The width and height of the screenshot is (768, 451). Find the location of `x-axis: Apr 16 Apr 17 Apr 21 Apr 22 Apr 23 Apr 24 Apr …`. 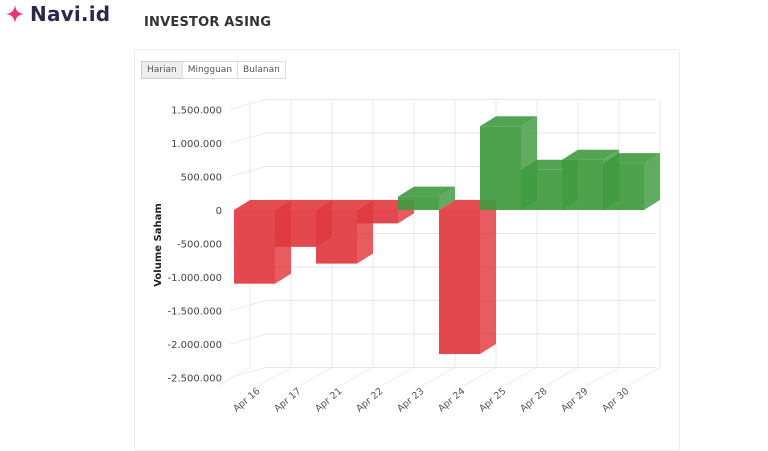

x-axis: Apr 16 Apr 17 Apr 21 Apr 22 Apr 23 Apr 24 Apr … is located at coordinates (431, 400).